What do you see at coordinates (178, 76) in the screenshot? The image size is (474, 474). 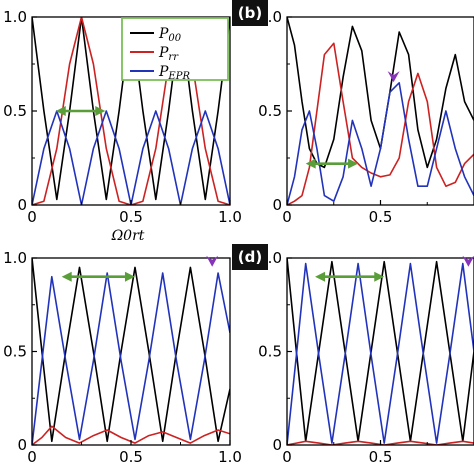 I see `legend-label-subscript: EPR` at bounding box center [178, 76].